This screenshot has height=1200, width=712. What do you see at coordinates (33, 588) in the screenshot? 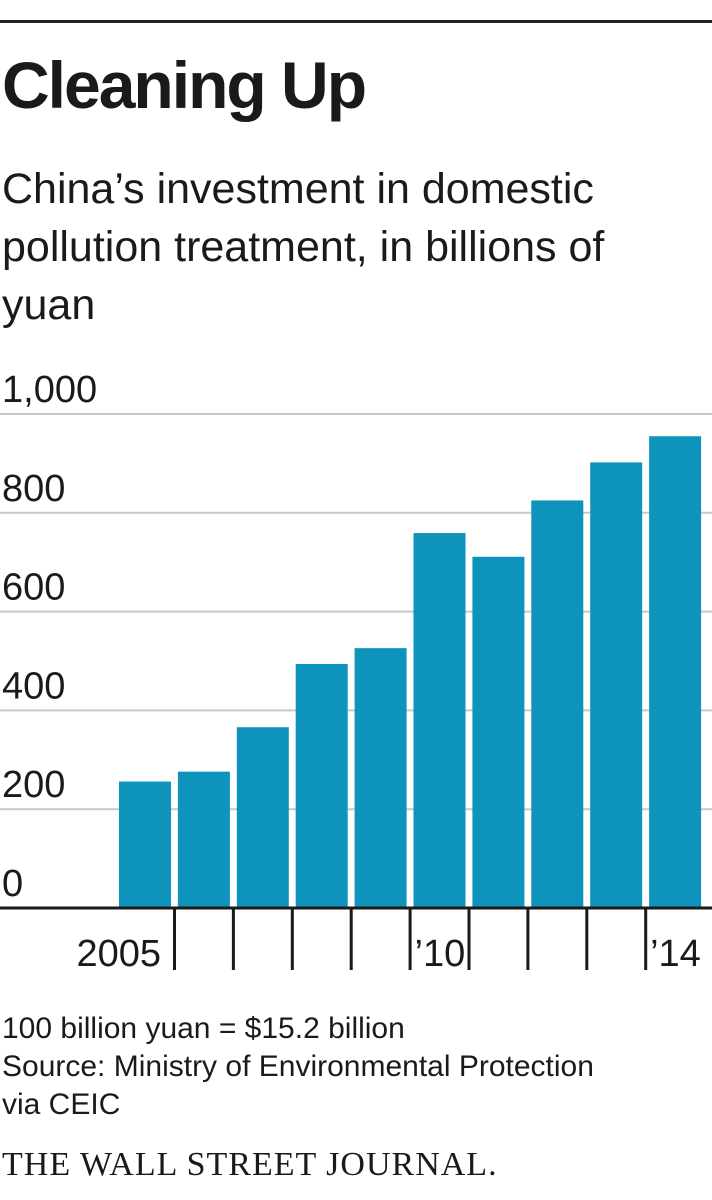
I see `y-tick-label: 600` at bounding box center [33, 588].